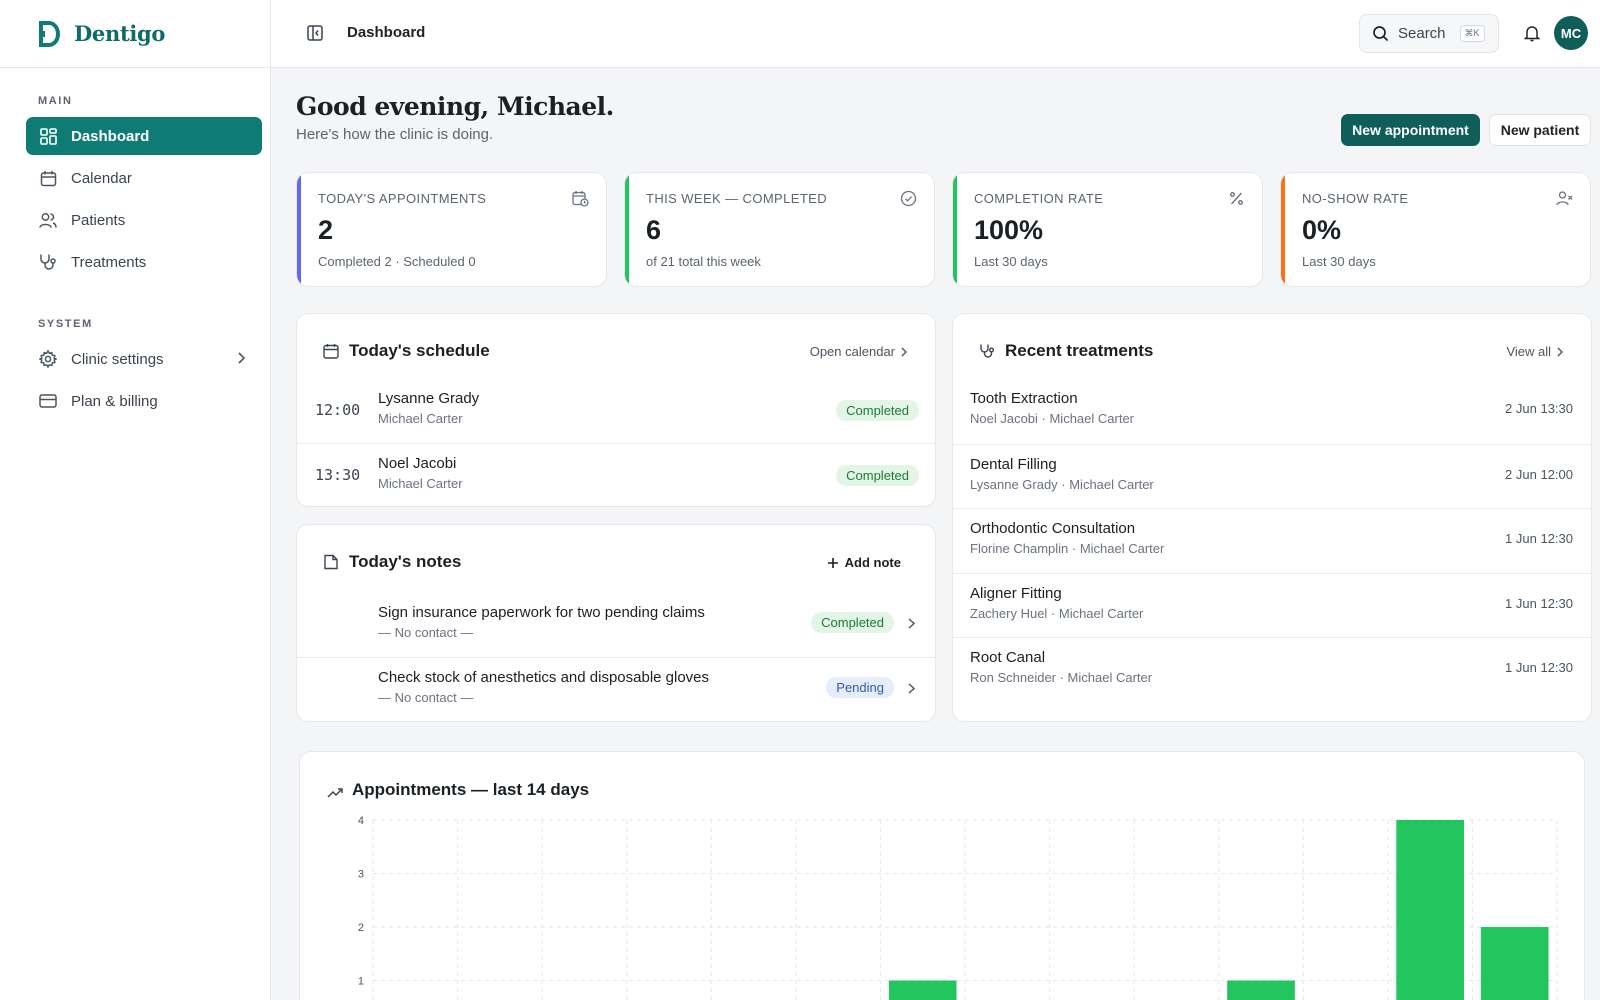 The height and width of the screenshot is (1000, 1600). Describe the element at coordinates (872, 562) in the screenshot. I see `add-note-label: Add note` at that location.